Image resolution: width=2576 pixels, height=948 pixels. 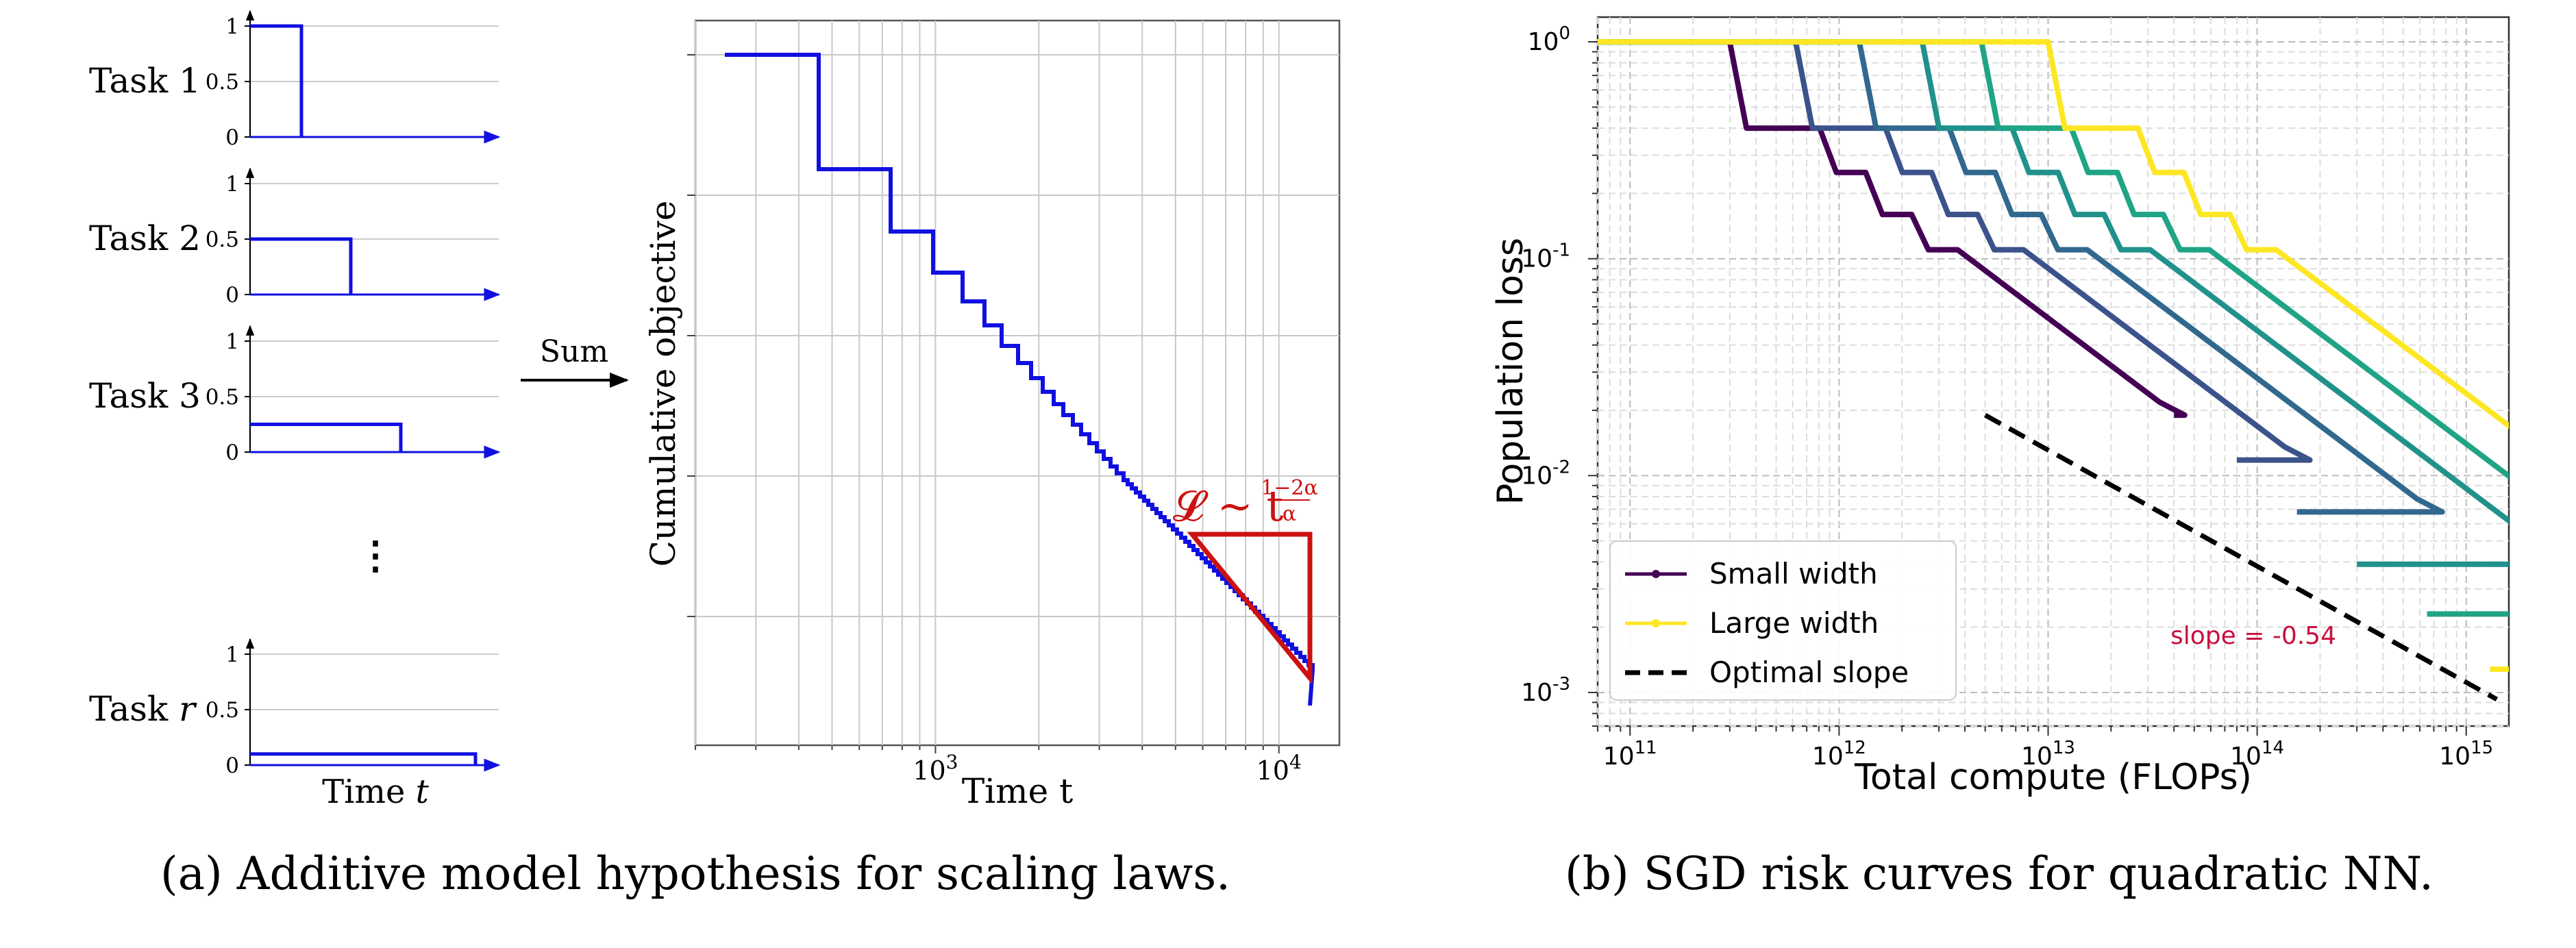 I want to click on formula-exp-den: α, so click(x=1289, y=514).